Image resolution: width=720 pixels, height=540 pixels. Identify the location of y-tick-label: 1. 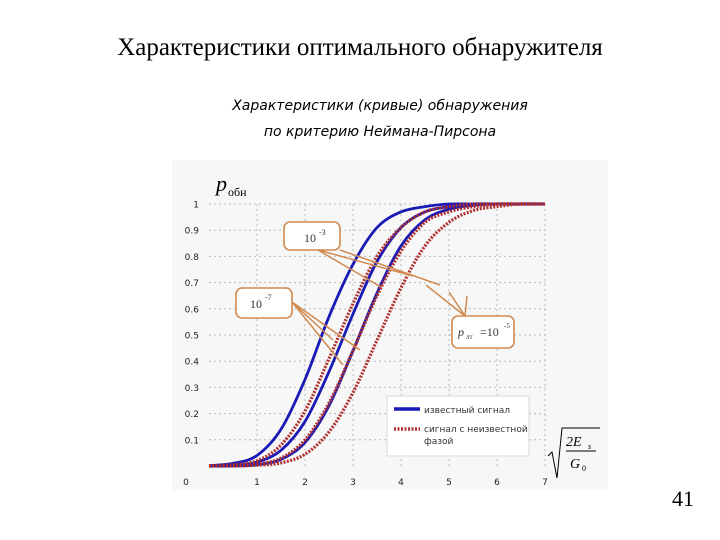
(196, 206).